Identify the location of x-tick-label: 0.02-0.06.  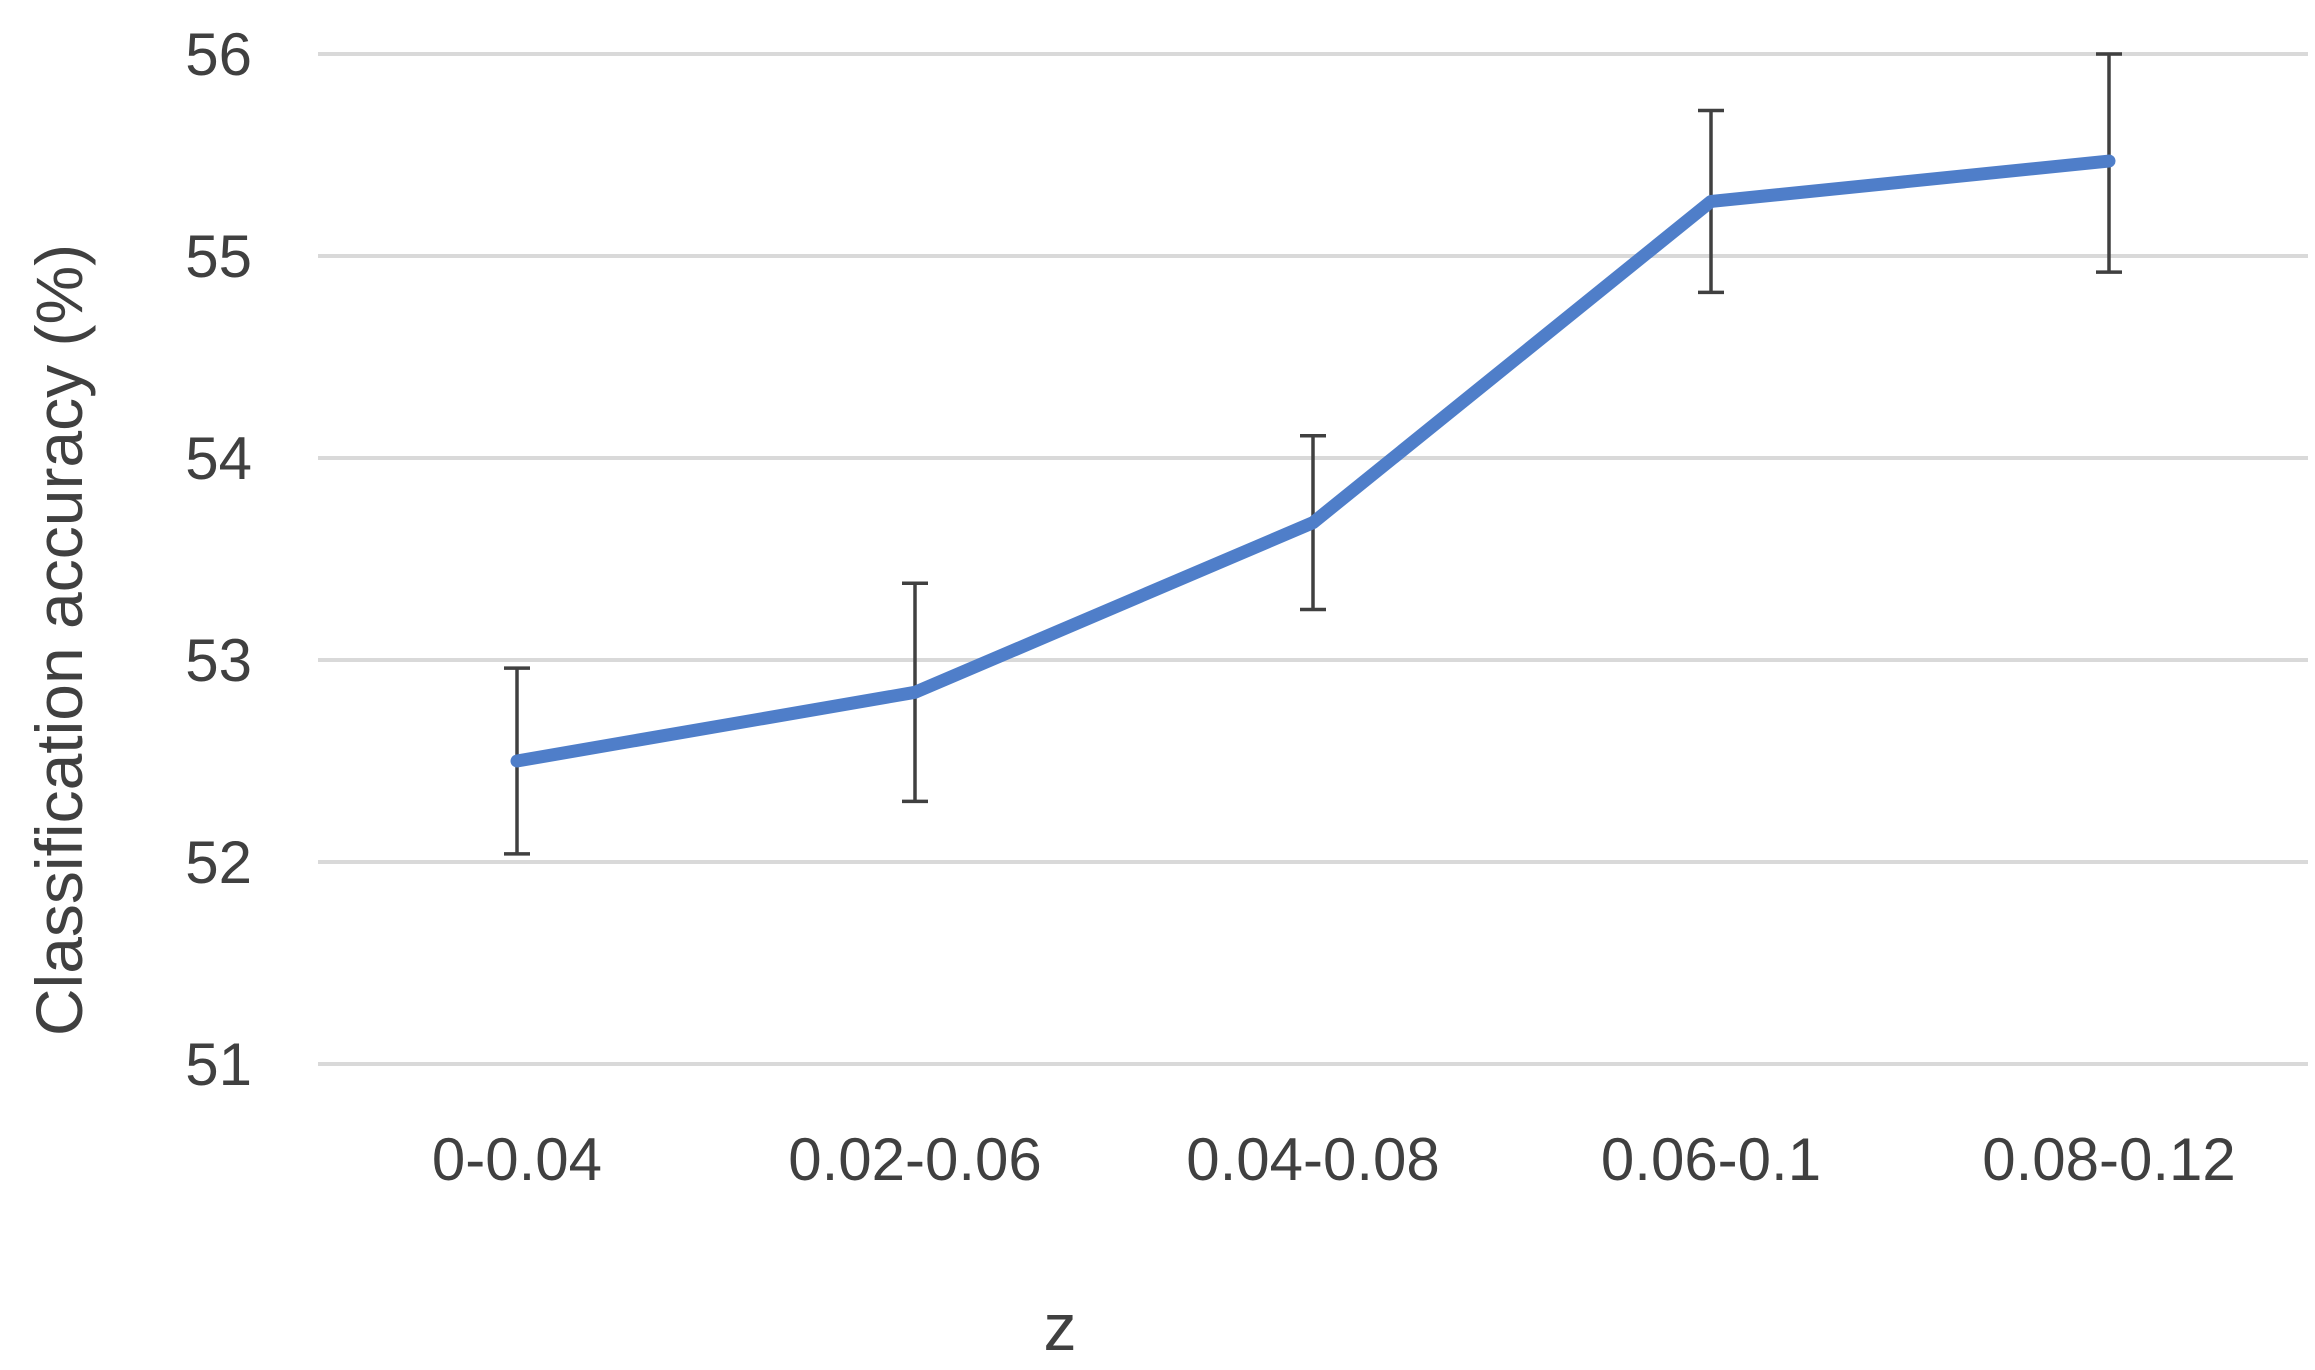
(915, 1159).